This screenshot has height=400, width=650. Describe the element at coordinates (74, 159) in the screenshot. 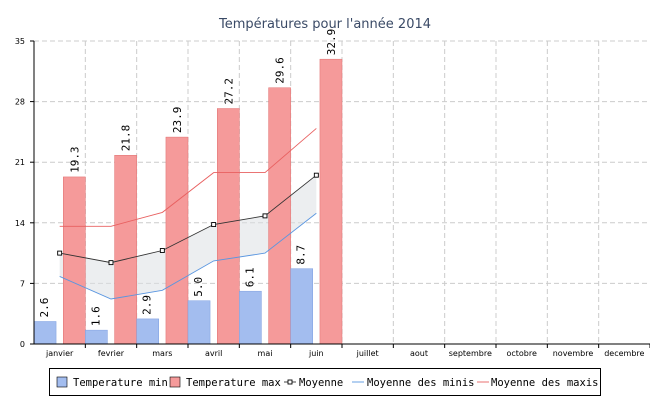

I see `bar-label-max: 19.3` at that location.